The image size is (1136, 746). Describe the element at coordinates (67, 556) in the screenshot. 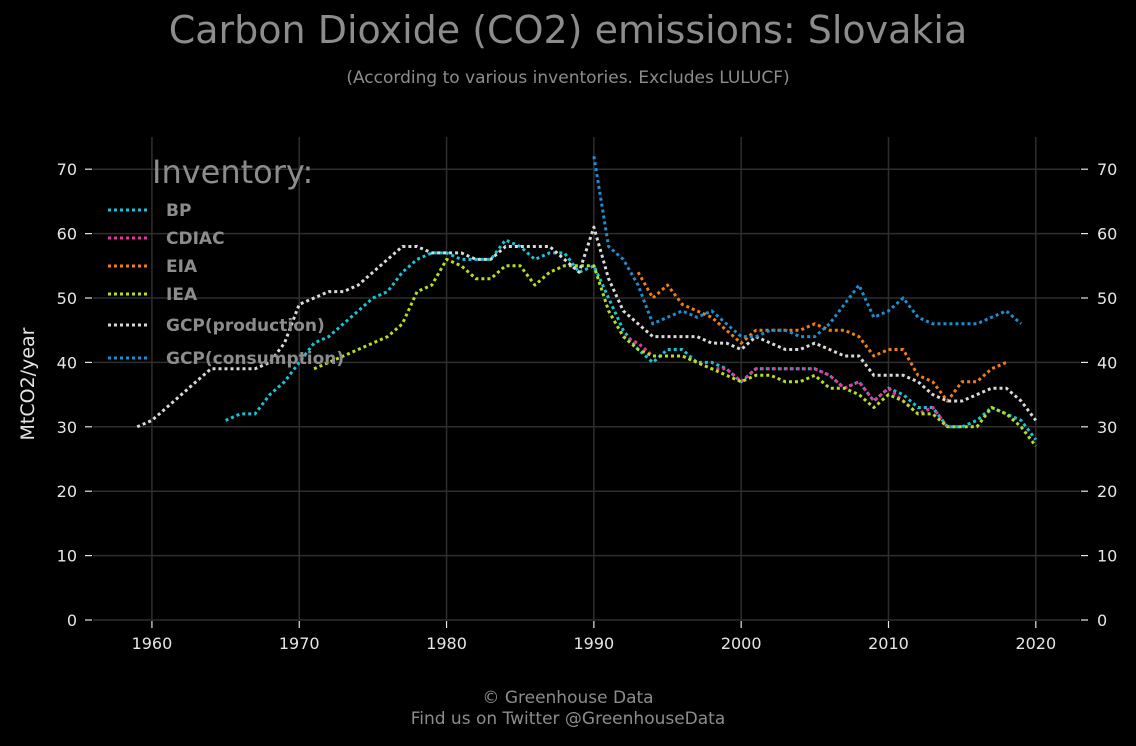

I see `y-tick-label-left: 10` at that location.